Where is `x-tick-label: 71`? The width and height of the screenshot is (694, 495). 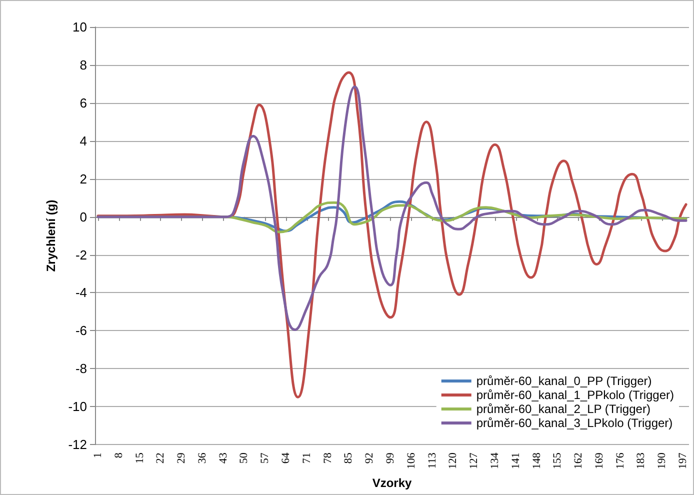 x-tick-label: 71 is located at coordinates (306, 458).